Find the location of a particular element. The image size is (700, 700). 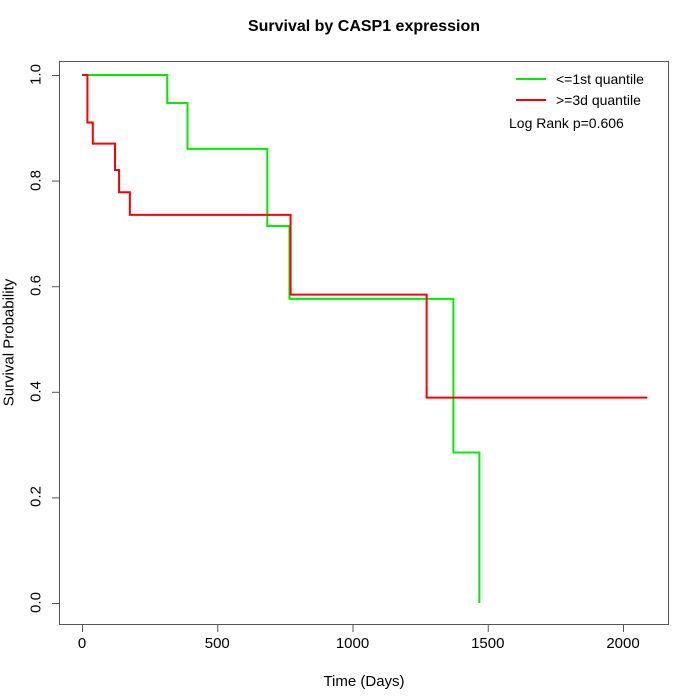

x-tick-label: 0 is located at coordinates (82, 643).